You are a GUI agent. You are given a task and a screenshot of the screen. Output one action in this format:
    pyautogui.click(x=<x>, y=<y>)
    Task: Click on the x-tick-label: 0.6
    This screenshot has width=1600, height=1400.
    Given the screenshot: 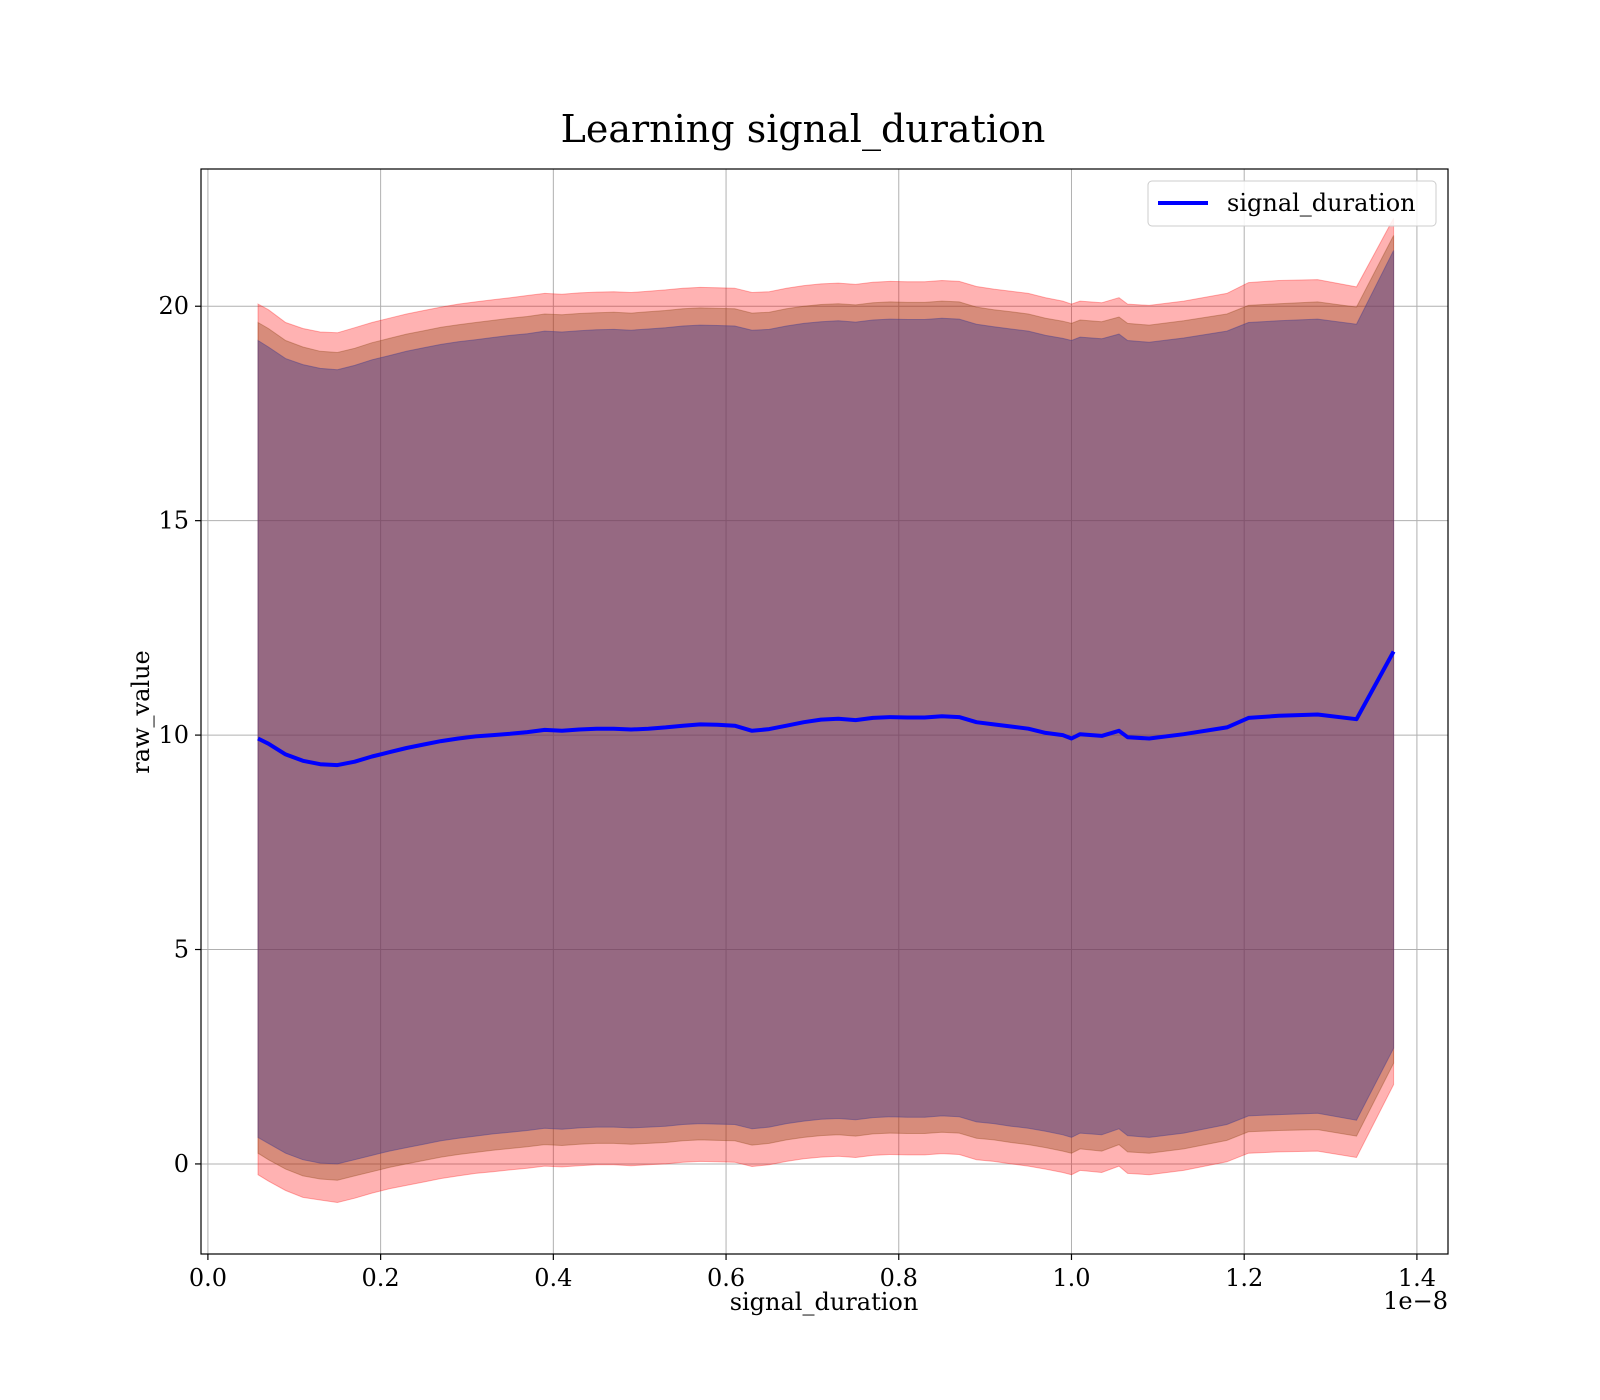 What is the action you would take?
    pyautogui.click(x=726, y=1278)
    